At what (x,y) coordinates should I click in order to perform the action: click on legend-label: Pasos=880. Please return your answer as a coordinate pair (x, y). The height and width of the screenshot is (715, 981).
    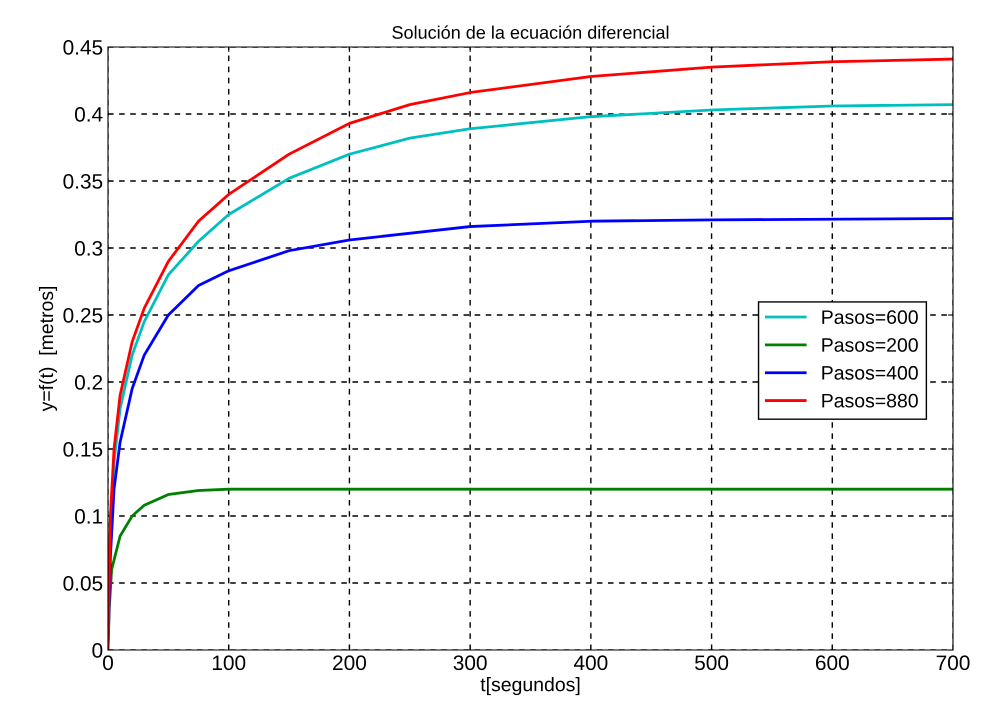
    Looking at the image, I should click on (870, 401).